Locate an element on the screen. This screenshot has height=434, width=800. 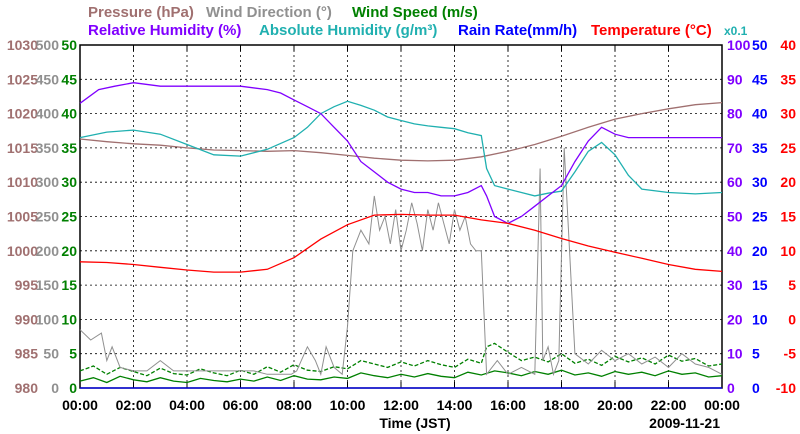
temperature-tick-label: 20 is located at coordinates (788, 182).